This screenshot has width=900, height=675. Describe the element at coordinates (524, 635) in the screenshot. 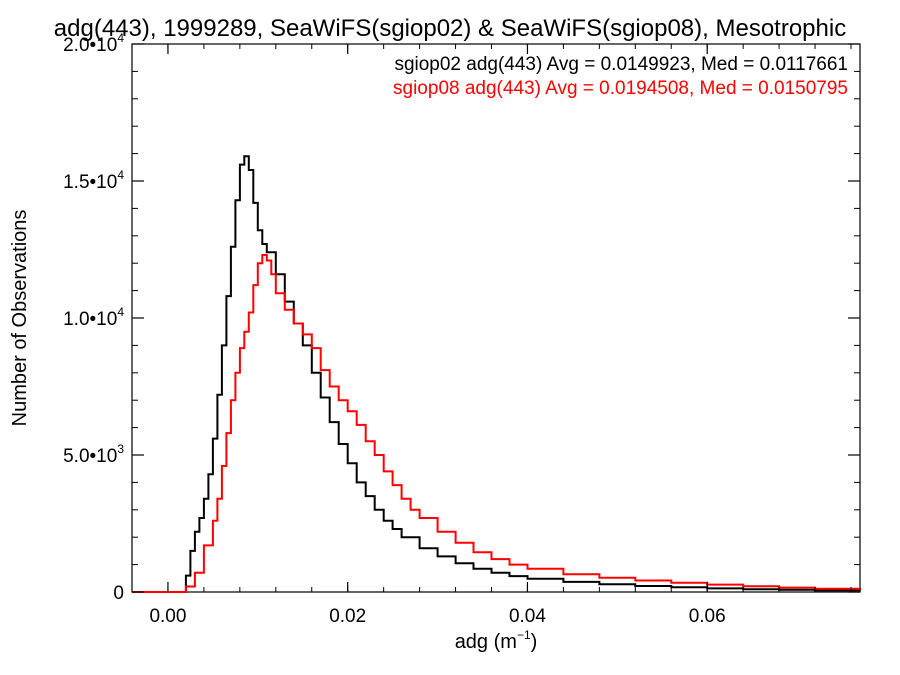

I see `x-axis-label-sup: −1` at that location.